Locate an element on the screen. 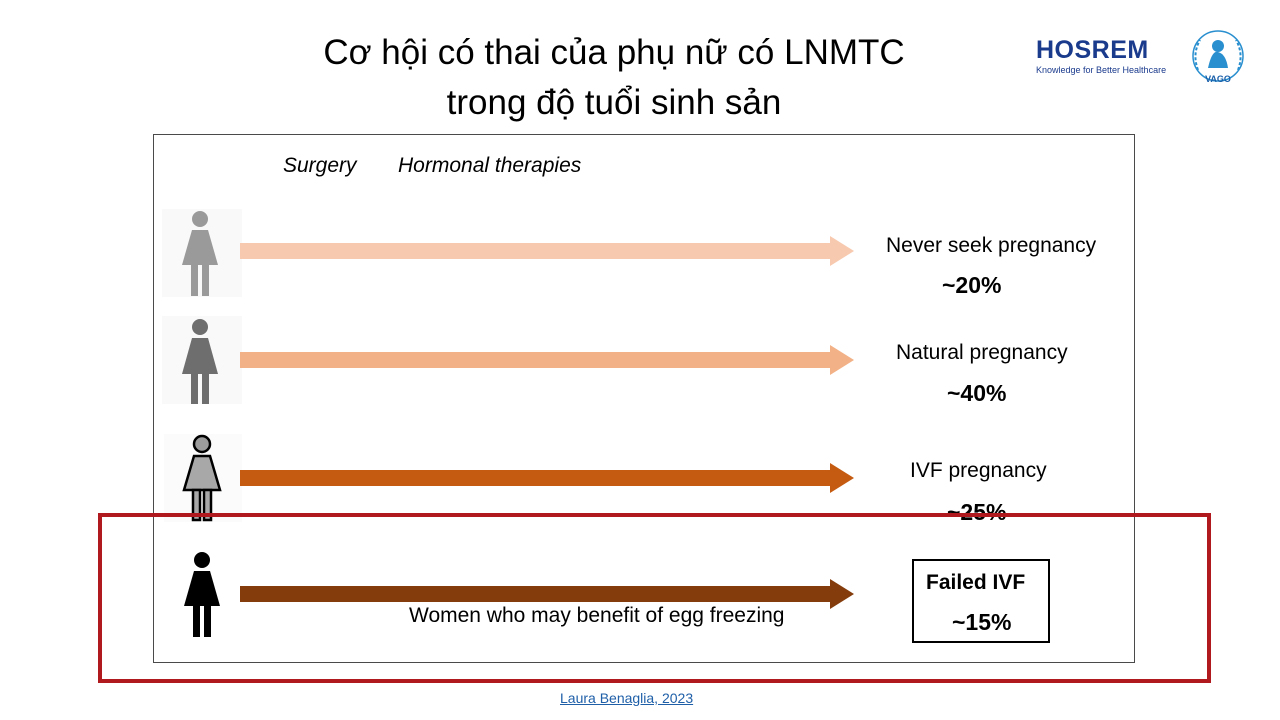  percent-failed-ivf: ~15% is located at coordinates (982, 622).